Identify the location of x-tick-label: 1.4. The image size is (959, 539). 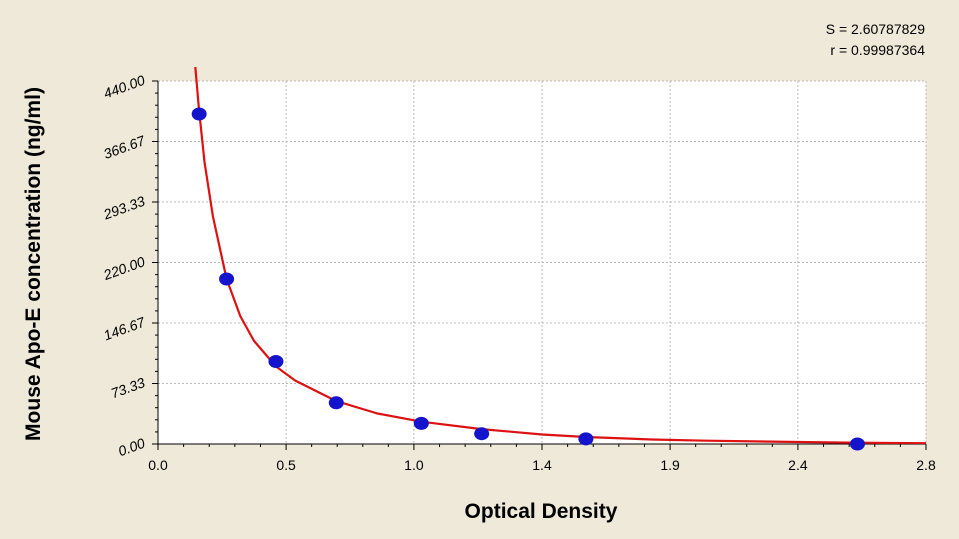
(542, 465).